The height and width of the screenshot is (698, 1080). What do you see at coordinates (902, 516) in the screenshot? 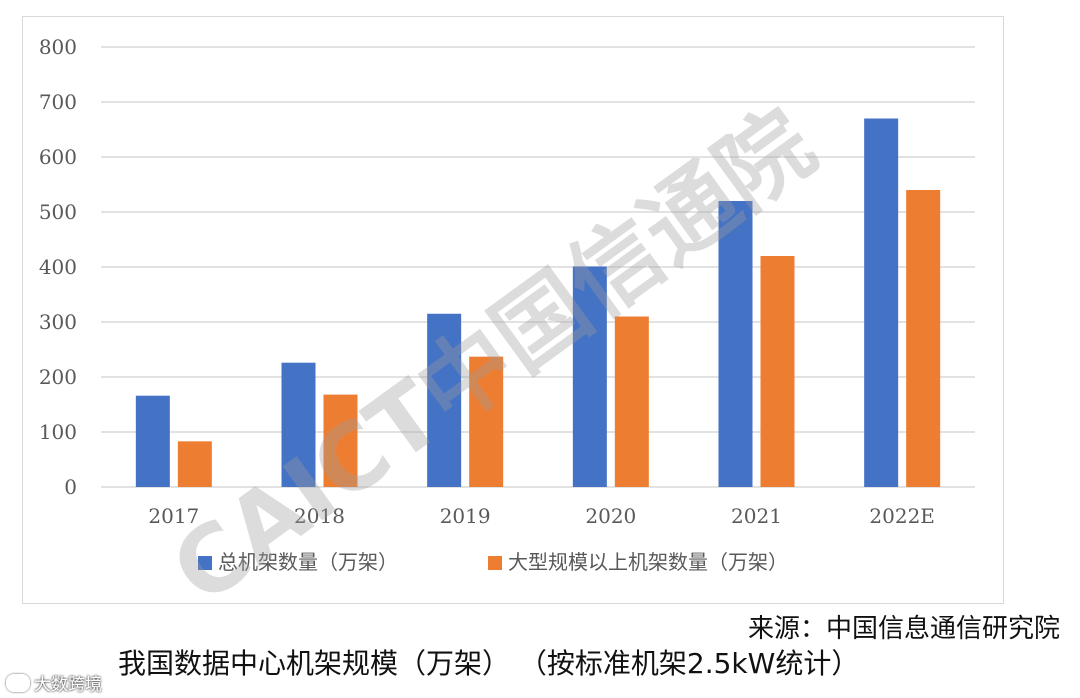
I see `x-tick-label: 2022E` at bounding box center [902, 516].